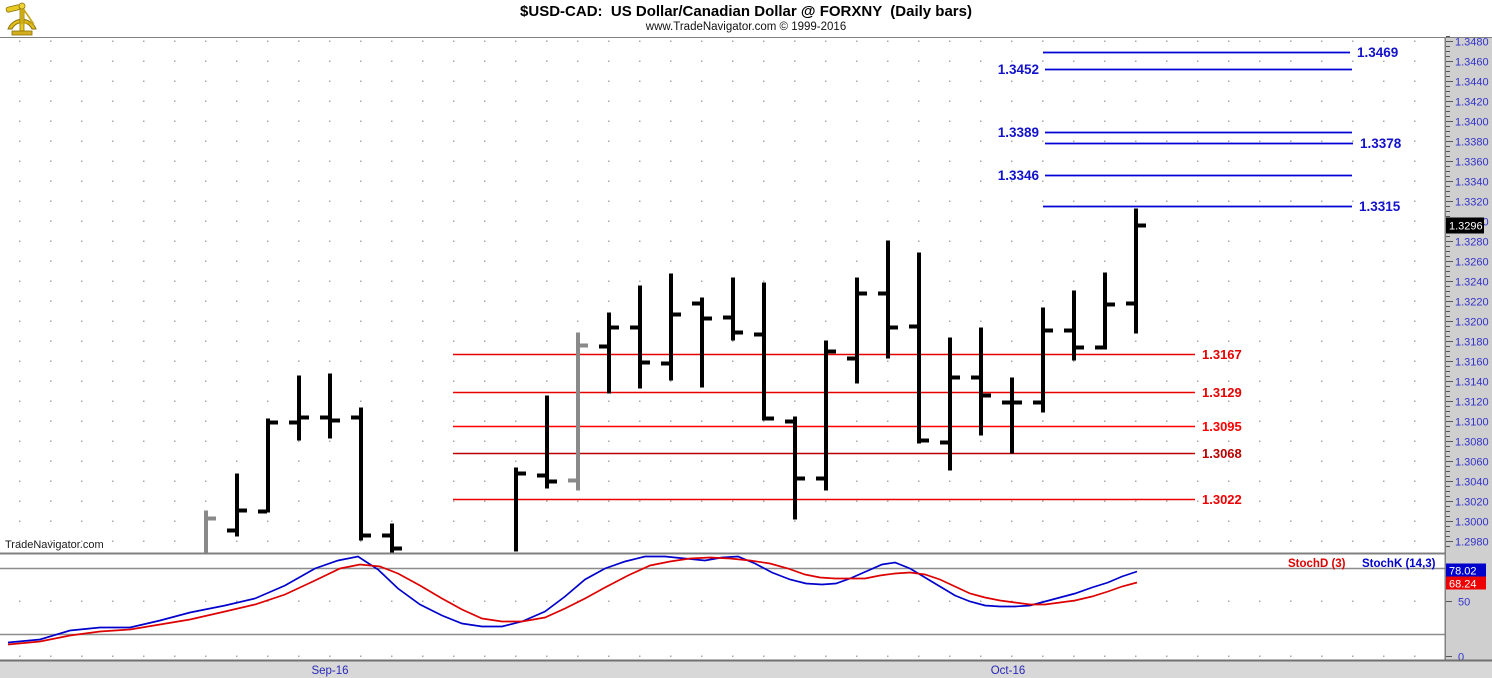 This screenshot has width=1492, height=678. Describe the element at coordinates (1466, 570) in the screenshot. I see `stoch-value-badge` at that location.